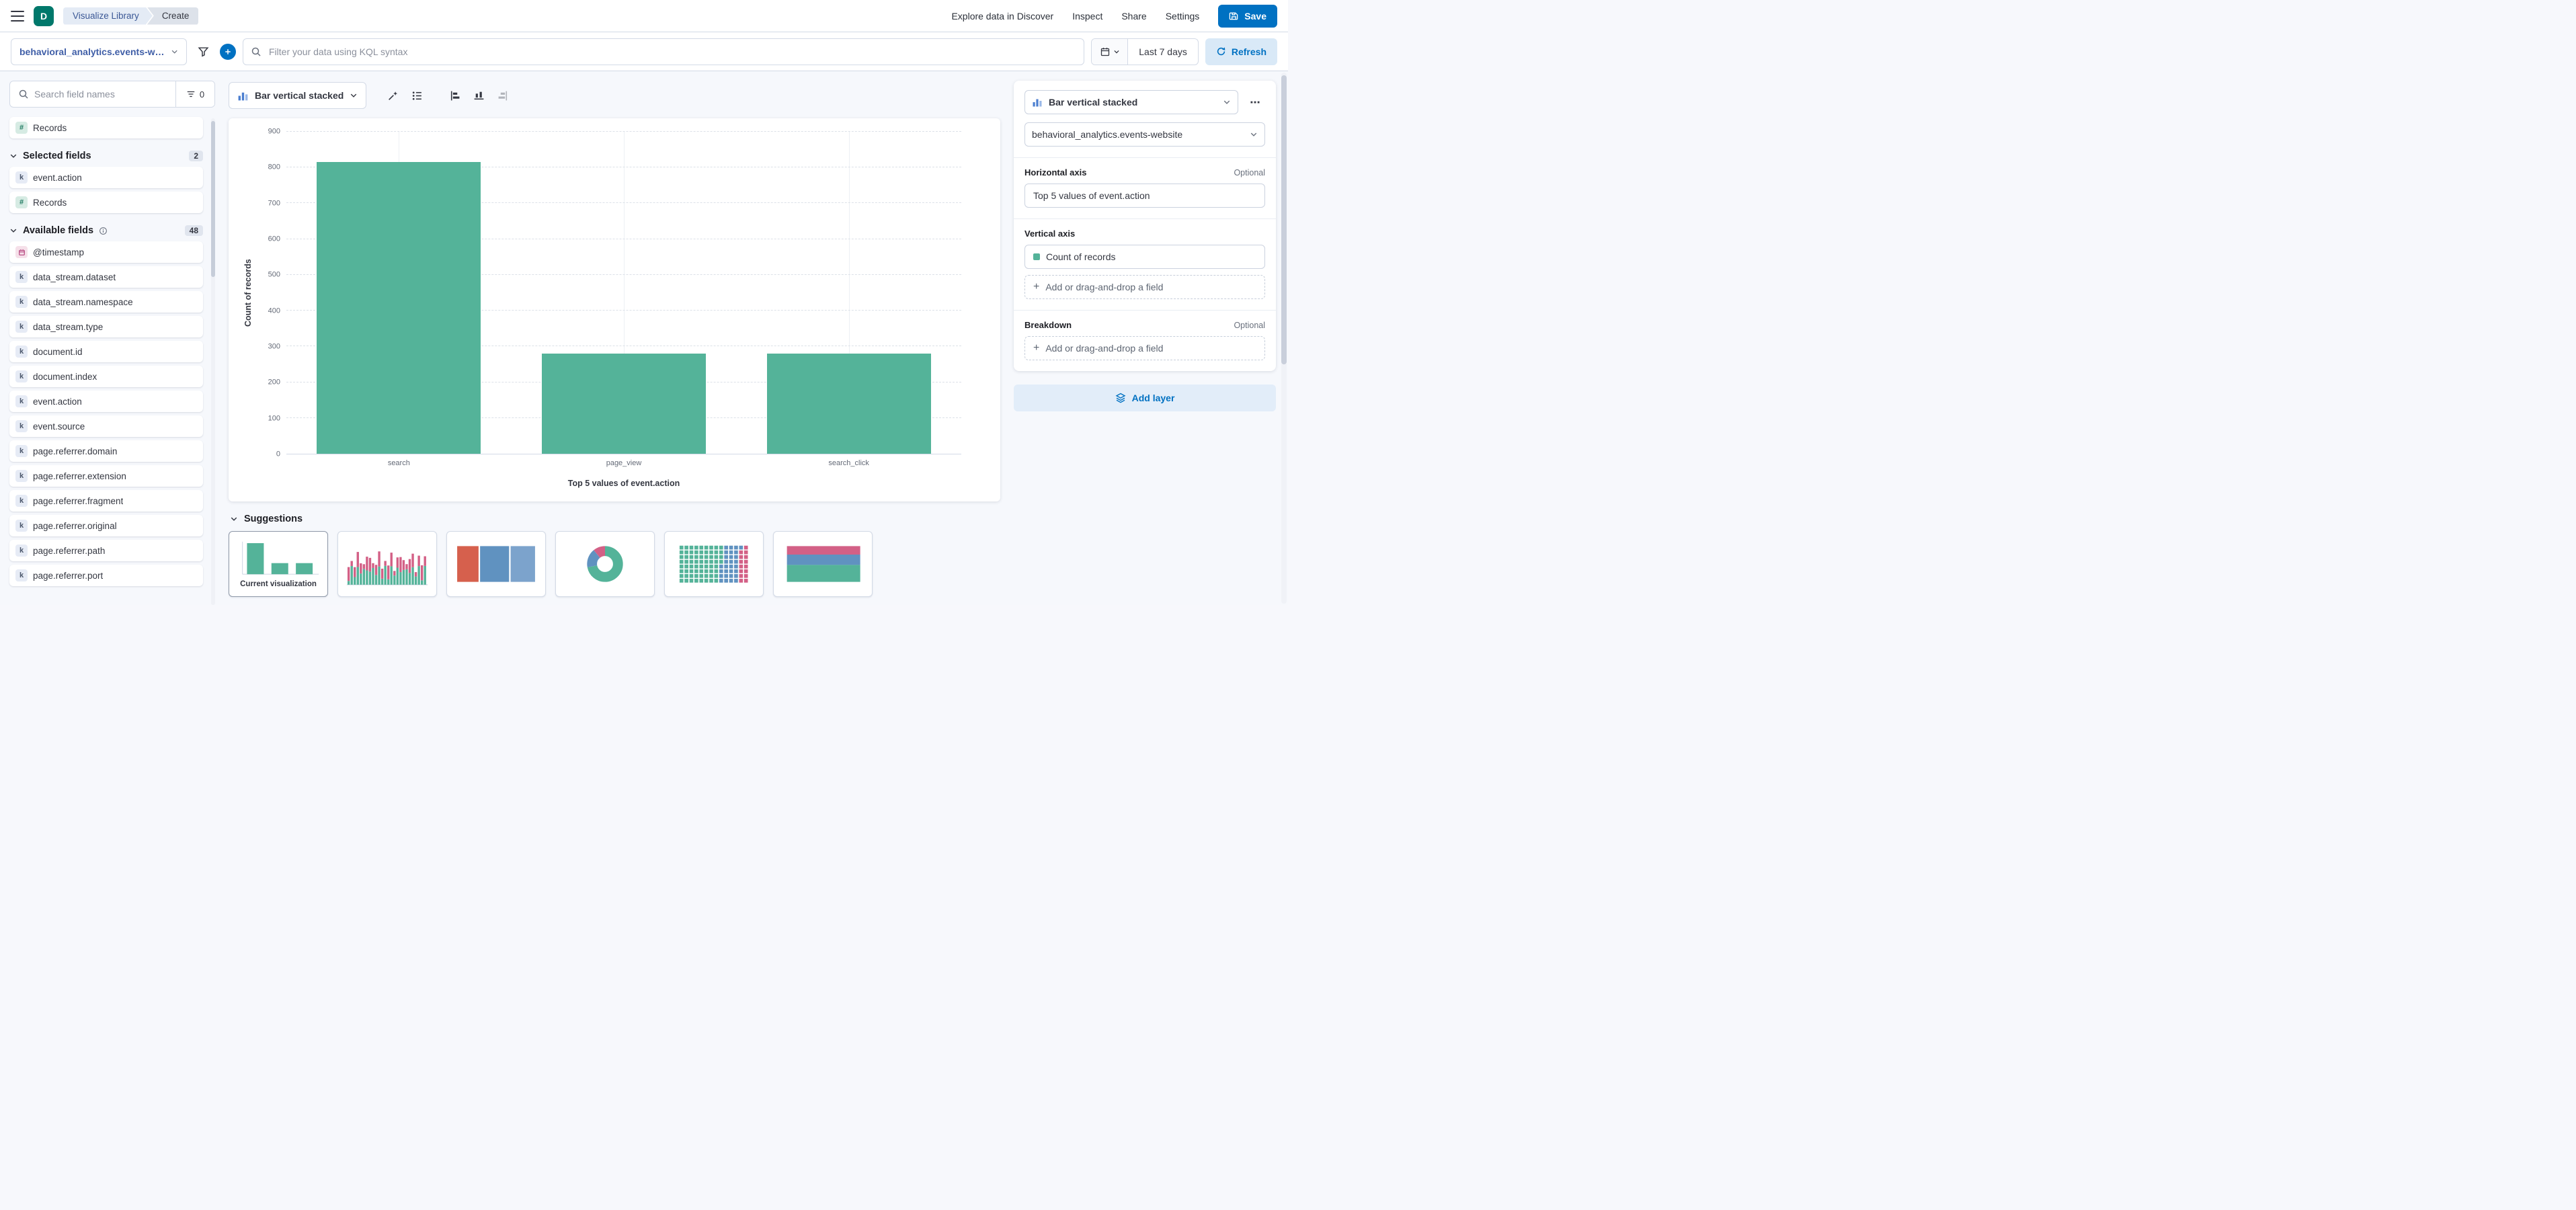 This screenshot has height=1210, width=2576. Describe the element at coordinates (106, 426) in the screenshot. I see `field-item-event.source: k event.source` at that location.